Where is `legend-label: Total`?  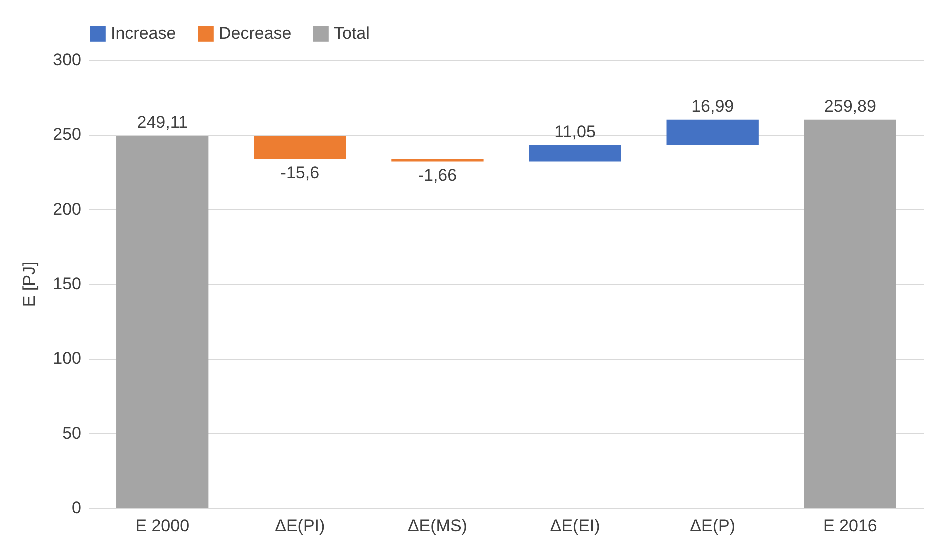
legend-label: Total is located at coordinates (352, 33).